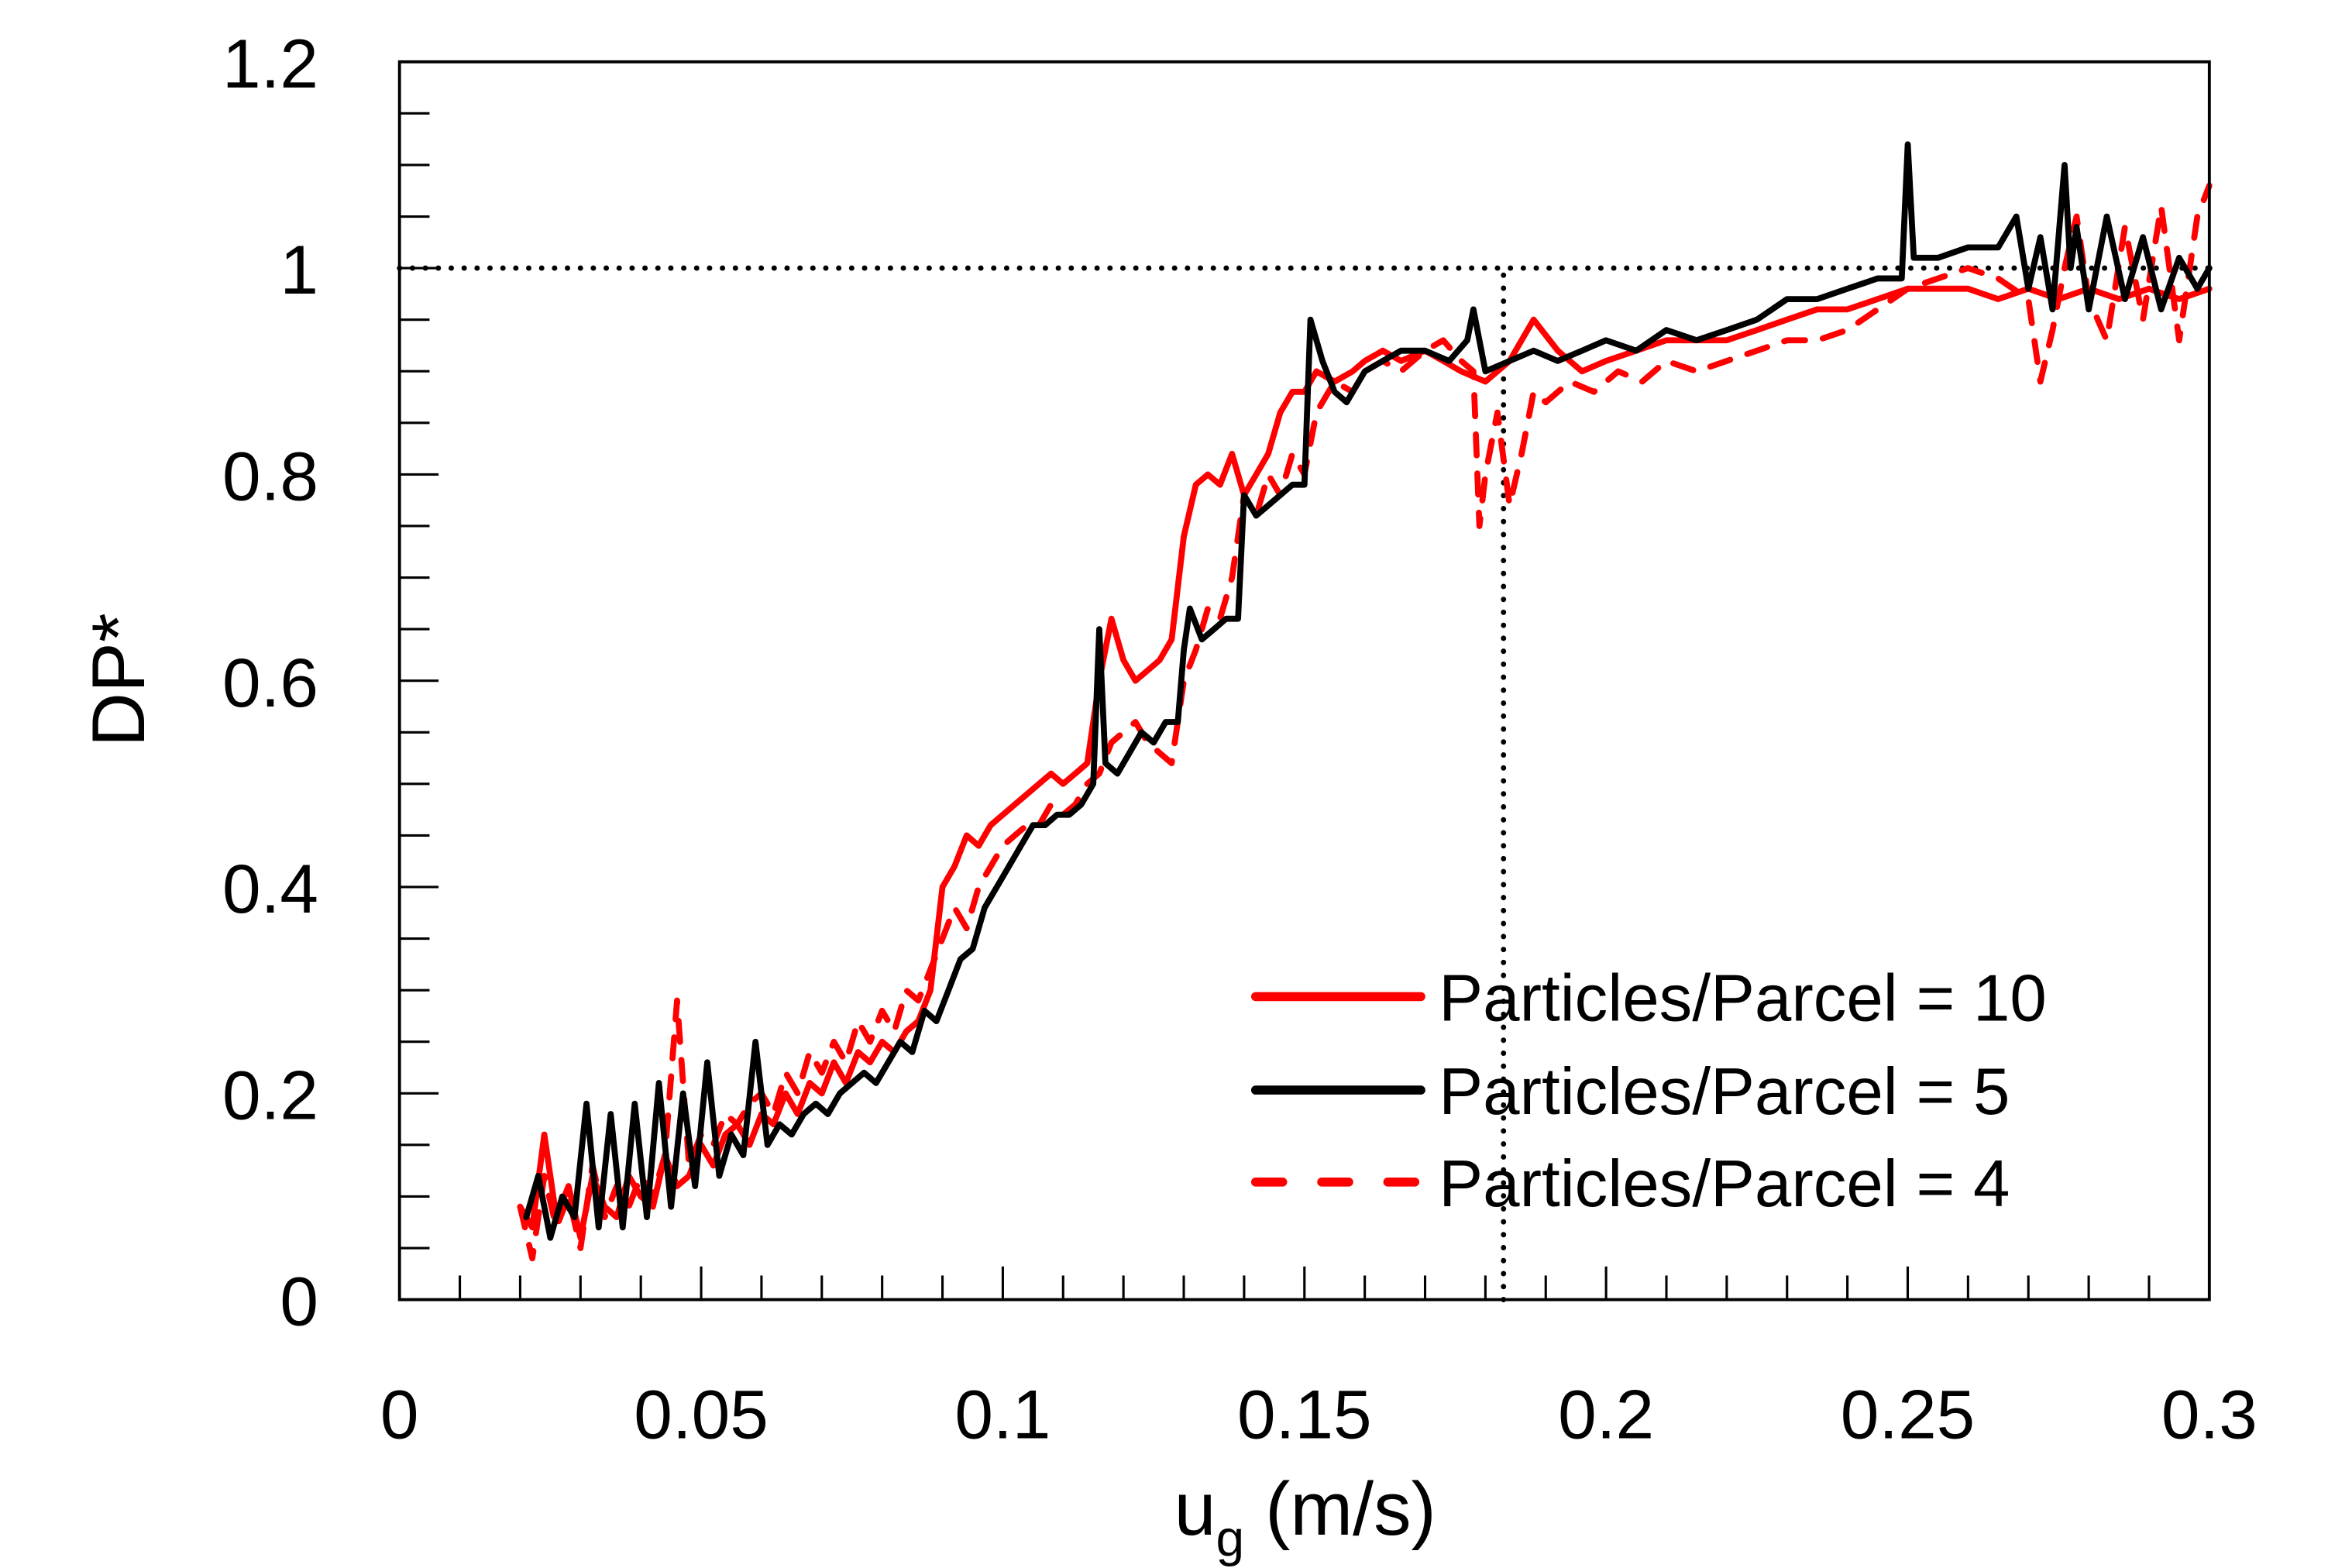 The width and height of the screenshot is (2328, 1568). I want to click on x-axis-title-subscript: g, so click(1231, 1537).